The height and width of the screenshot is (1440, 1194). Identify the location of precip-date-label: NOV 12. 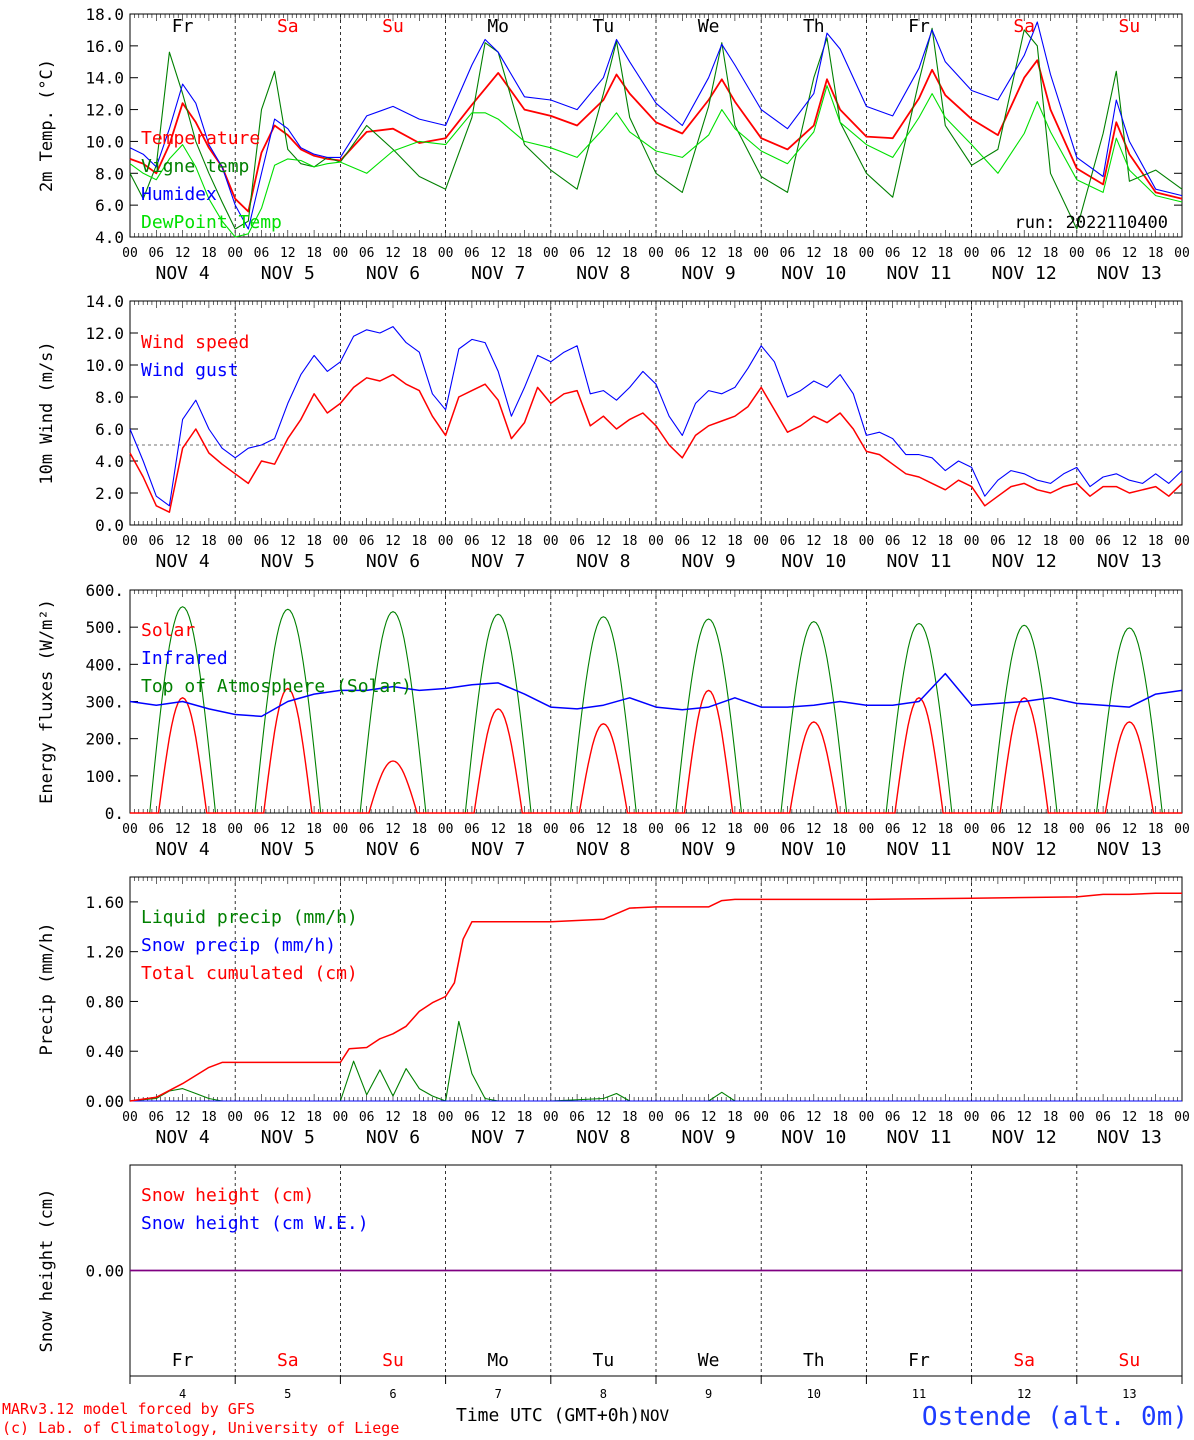
(1024, 1137).